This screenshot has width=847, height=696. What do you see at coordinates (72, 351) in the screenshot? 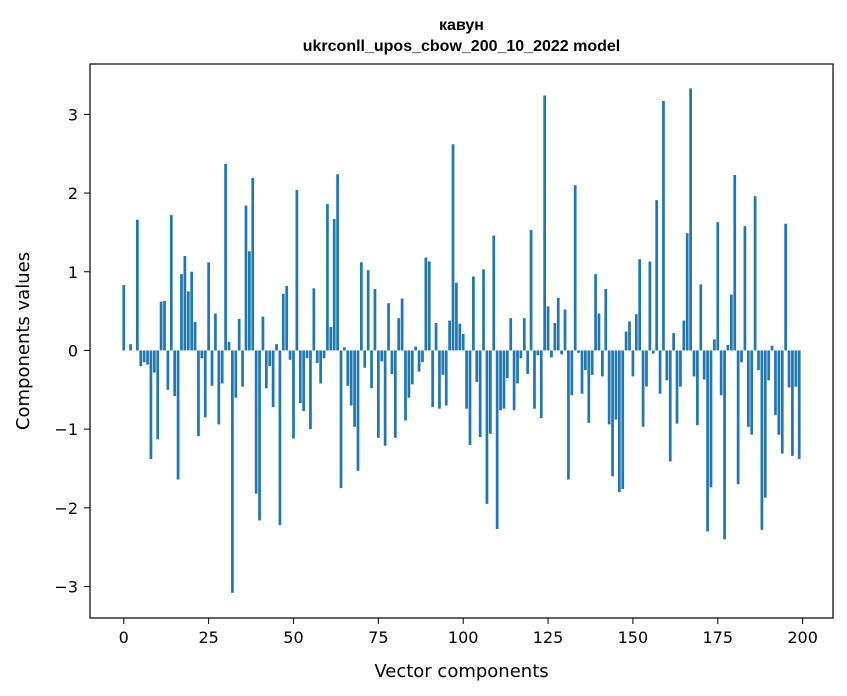
I see `y-axis-ticks: −3 −2 −1 0 1 2 3` at bounding box center [72, 351].